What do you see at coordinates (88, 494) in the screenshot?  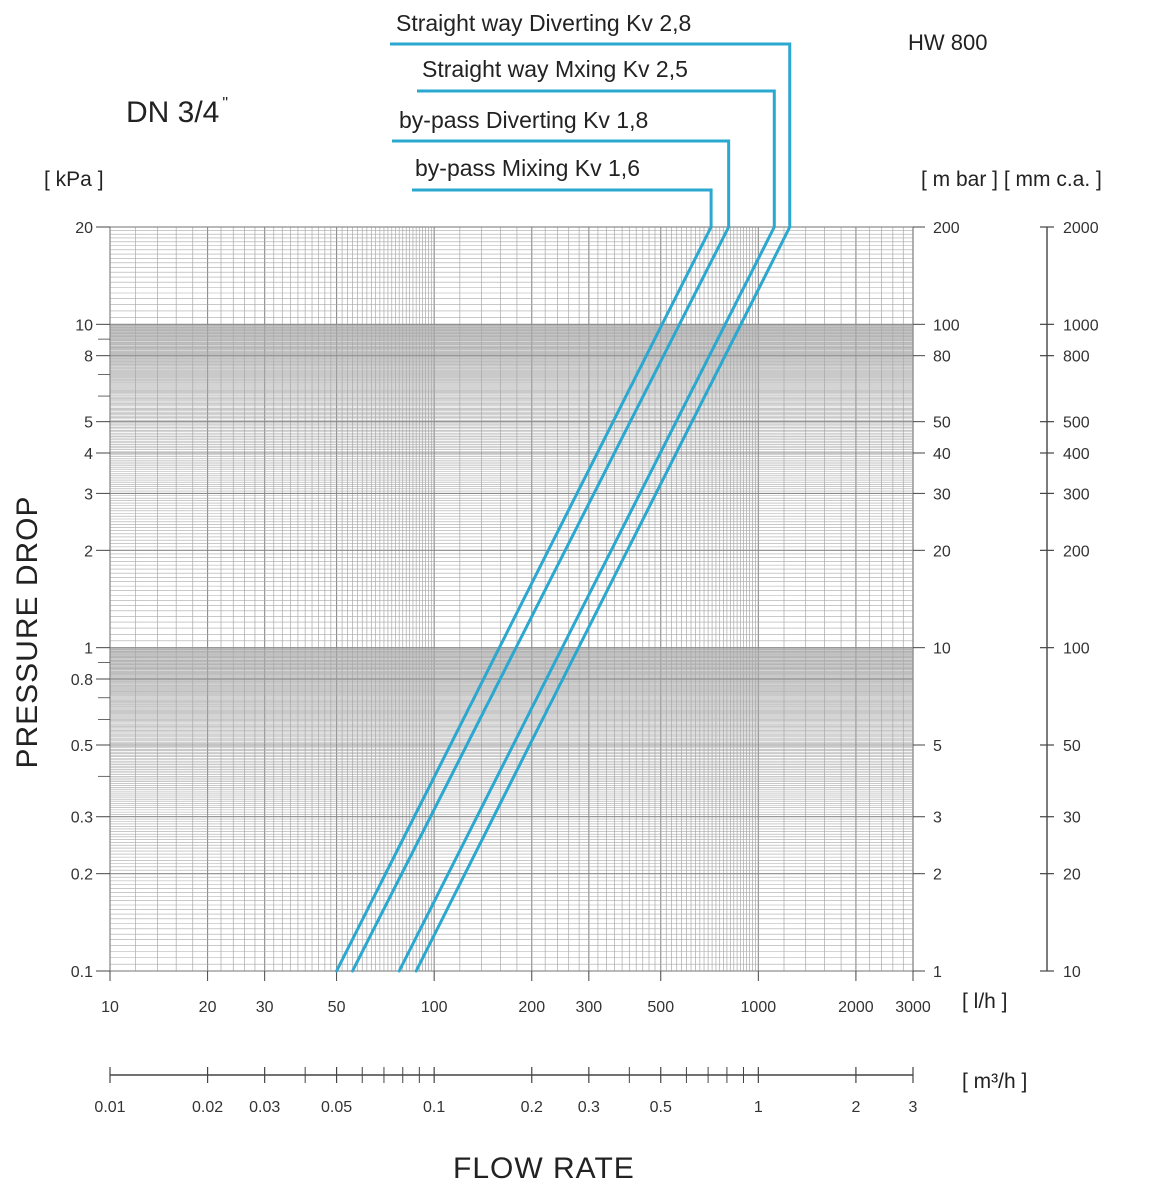 I see `y-tick-label: 3` at bounding box center [88, 494].